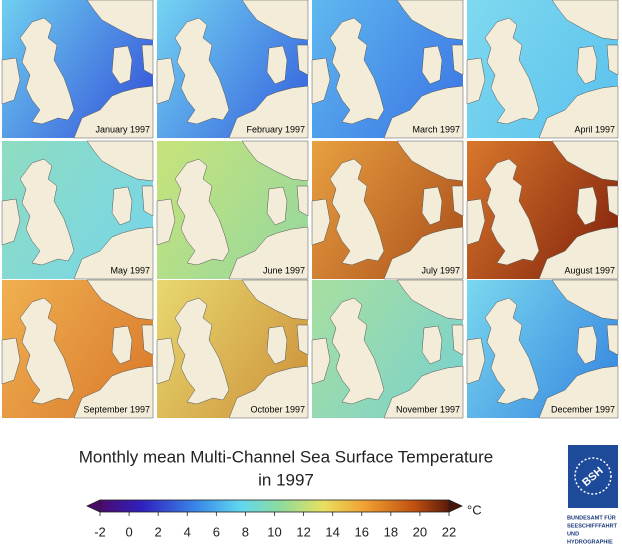 This screenshot has width=622, height=552. I want to click on colorbar-tick-label: 20, so click(420, 531).